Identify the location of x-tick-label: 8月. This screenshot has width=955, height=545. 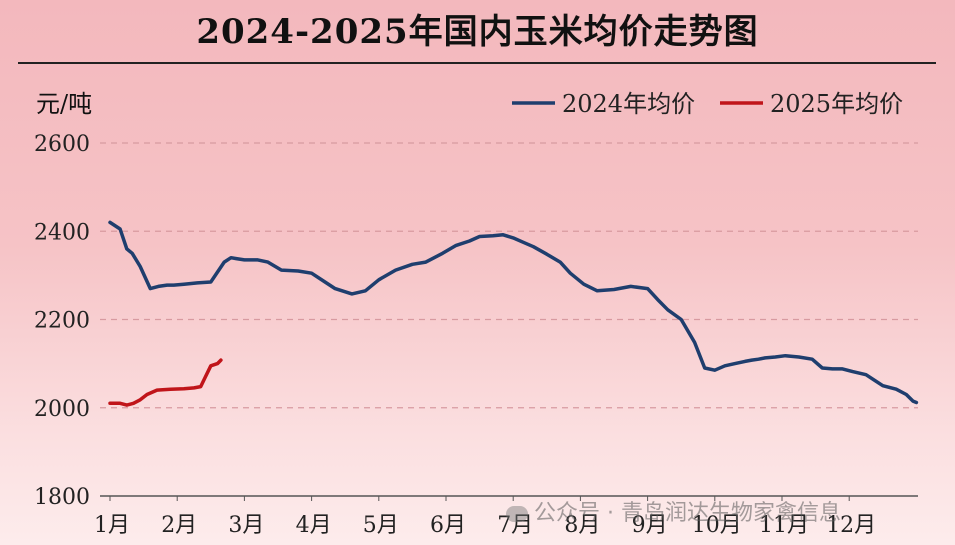
(582, 525).